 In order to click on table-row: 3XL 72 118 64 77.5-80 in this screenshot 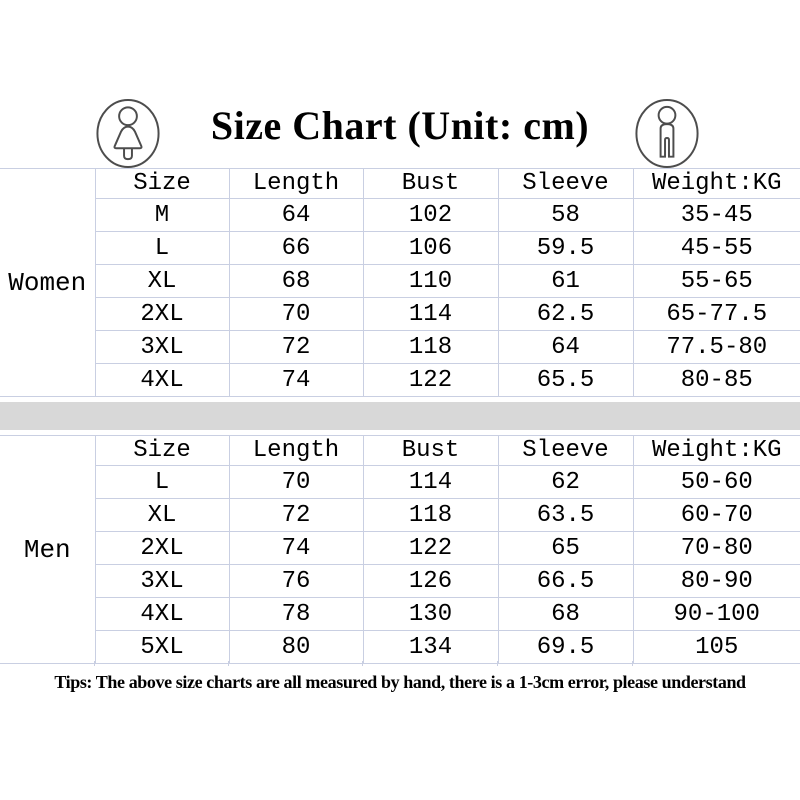, I will do `click(400, 347)`.